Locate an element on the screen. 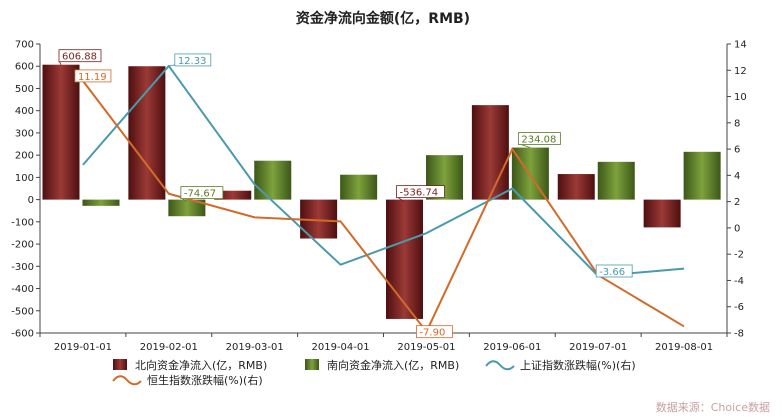 This screenshot has height=419, width=782. x-tick-label: 2019-04-01 is located at coordinates (341, 347).